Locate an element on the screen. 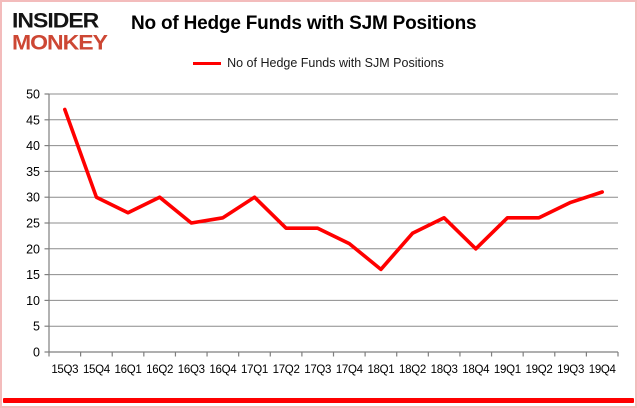 The height and width of the screenshot is (408, 637). x-tick-label: 18Q2 is located at coordinates (412, 370).